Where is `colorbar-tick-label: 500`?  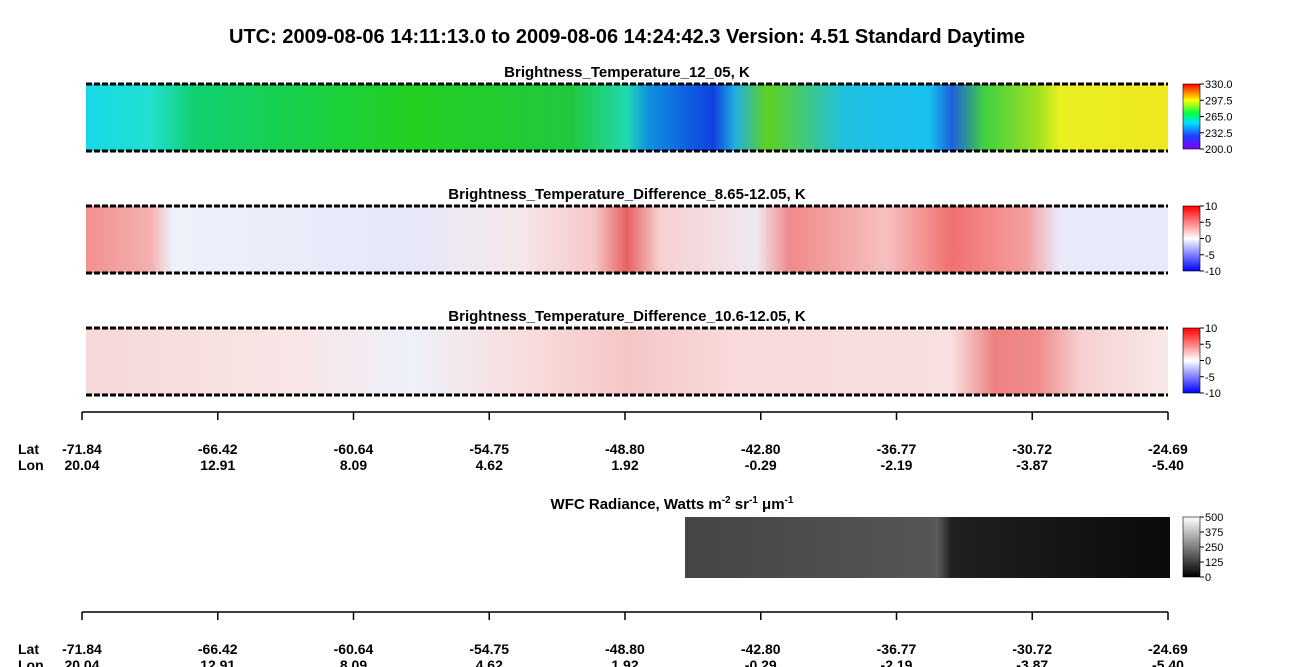 colorbar-tick-label: 500 is located at coordinates (1214, 518).